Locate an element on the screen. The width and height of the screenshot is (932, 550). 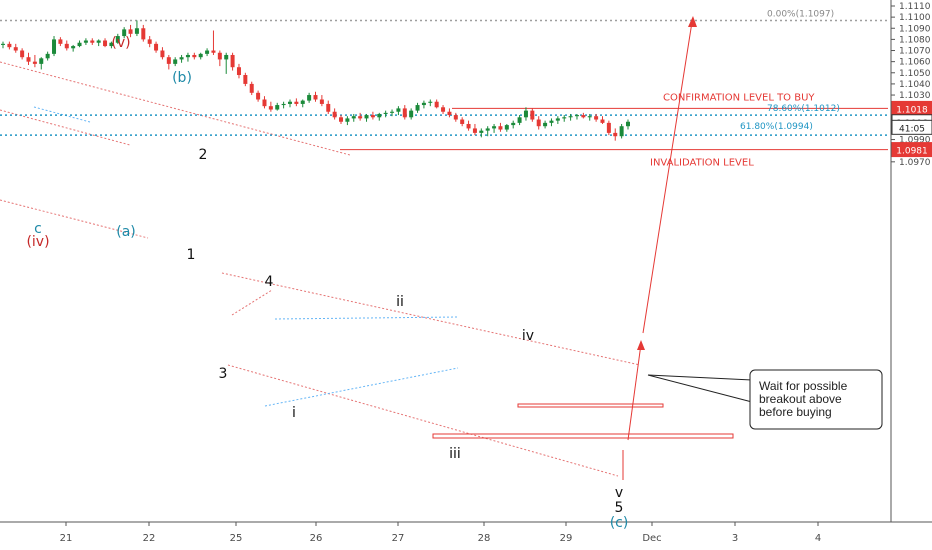
x-tick-label: 4 is located at coordinates (818, 538).